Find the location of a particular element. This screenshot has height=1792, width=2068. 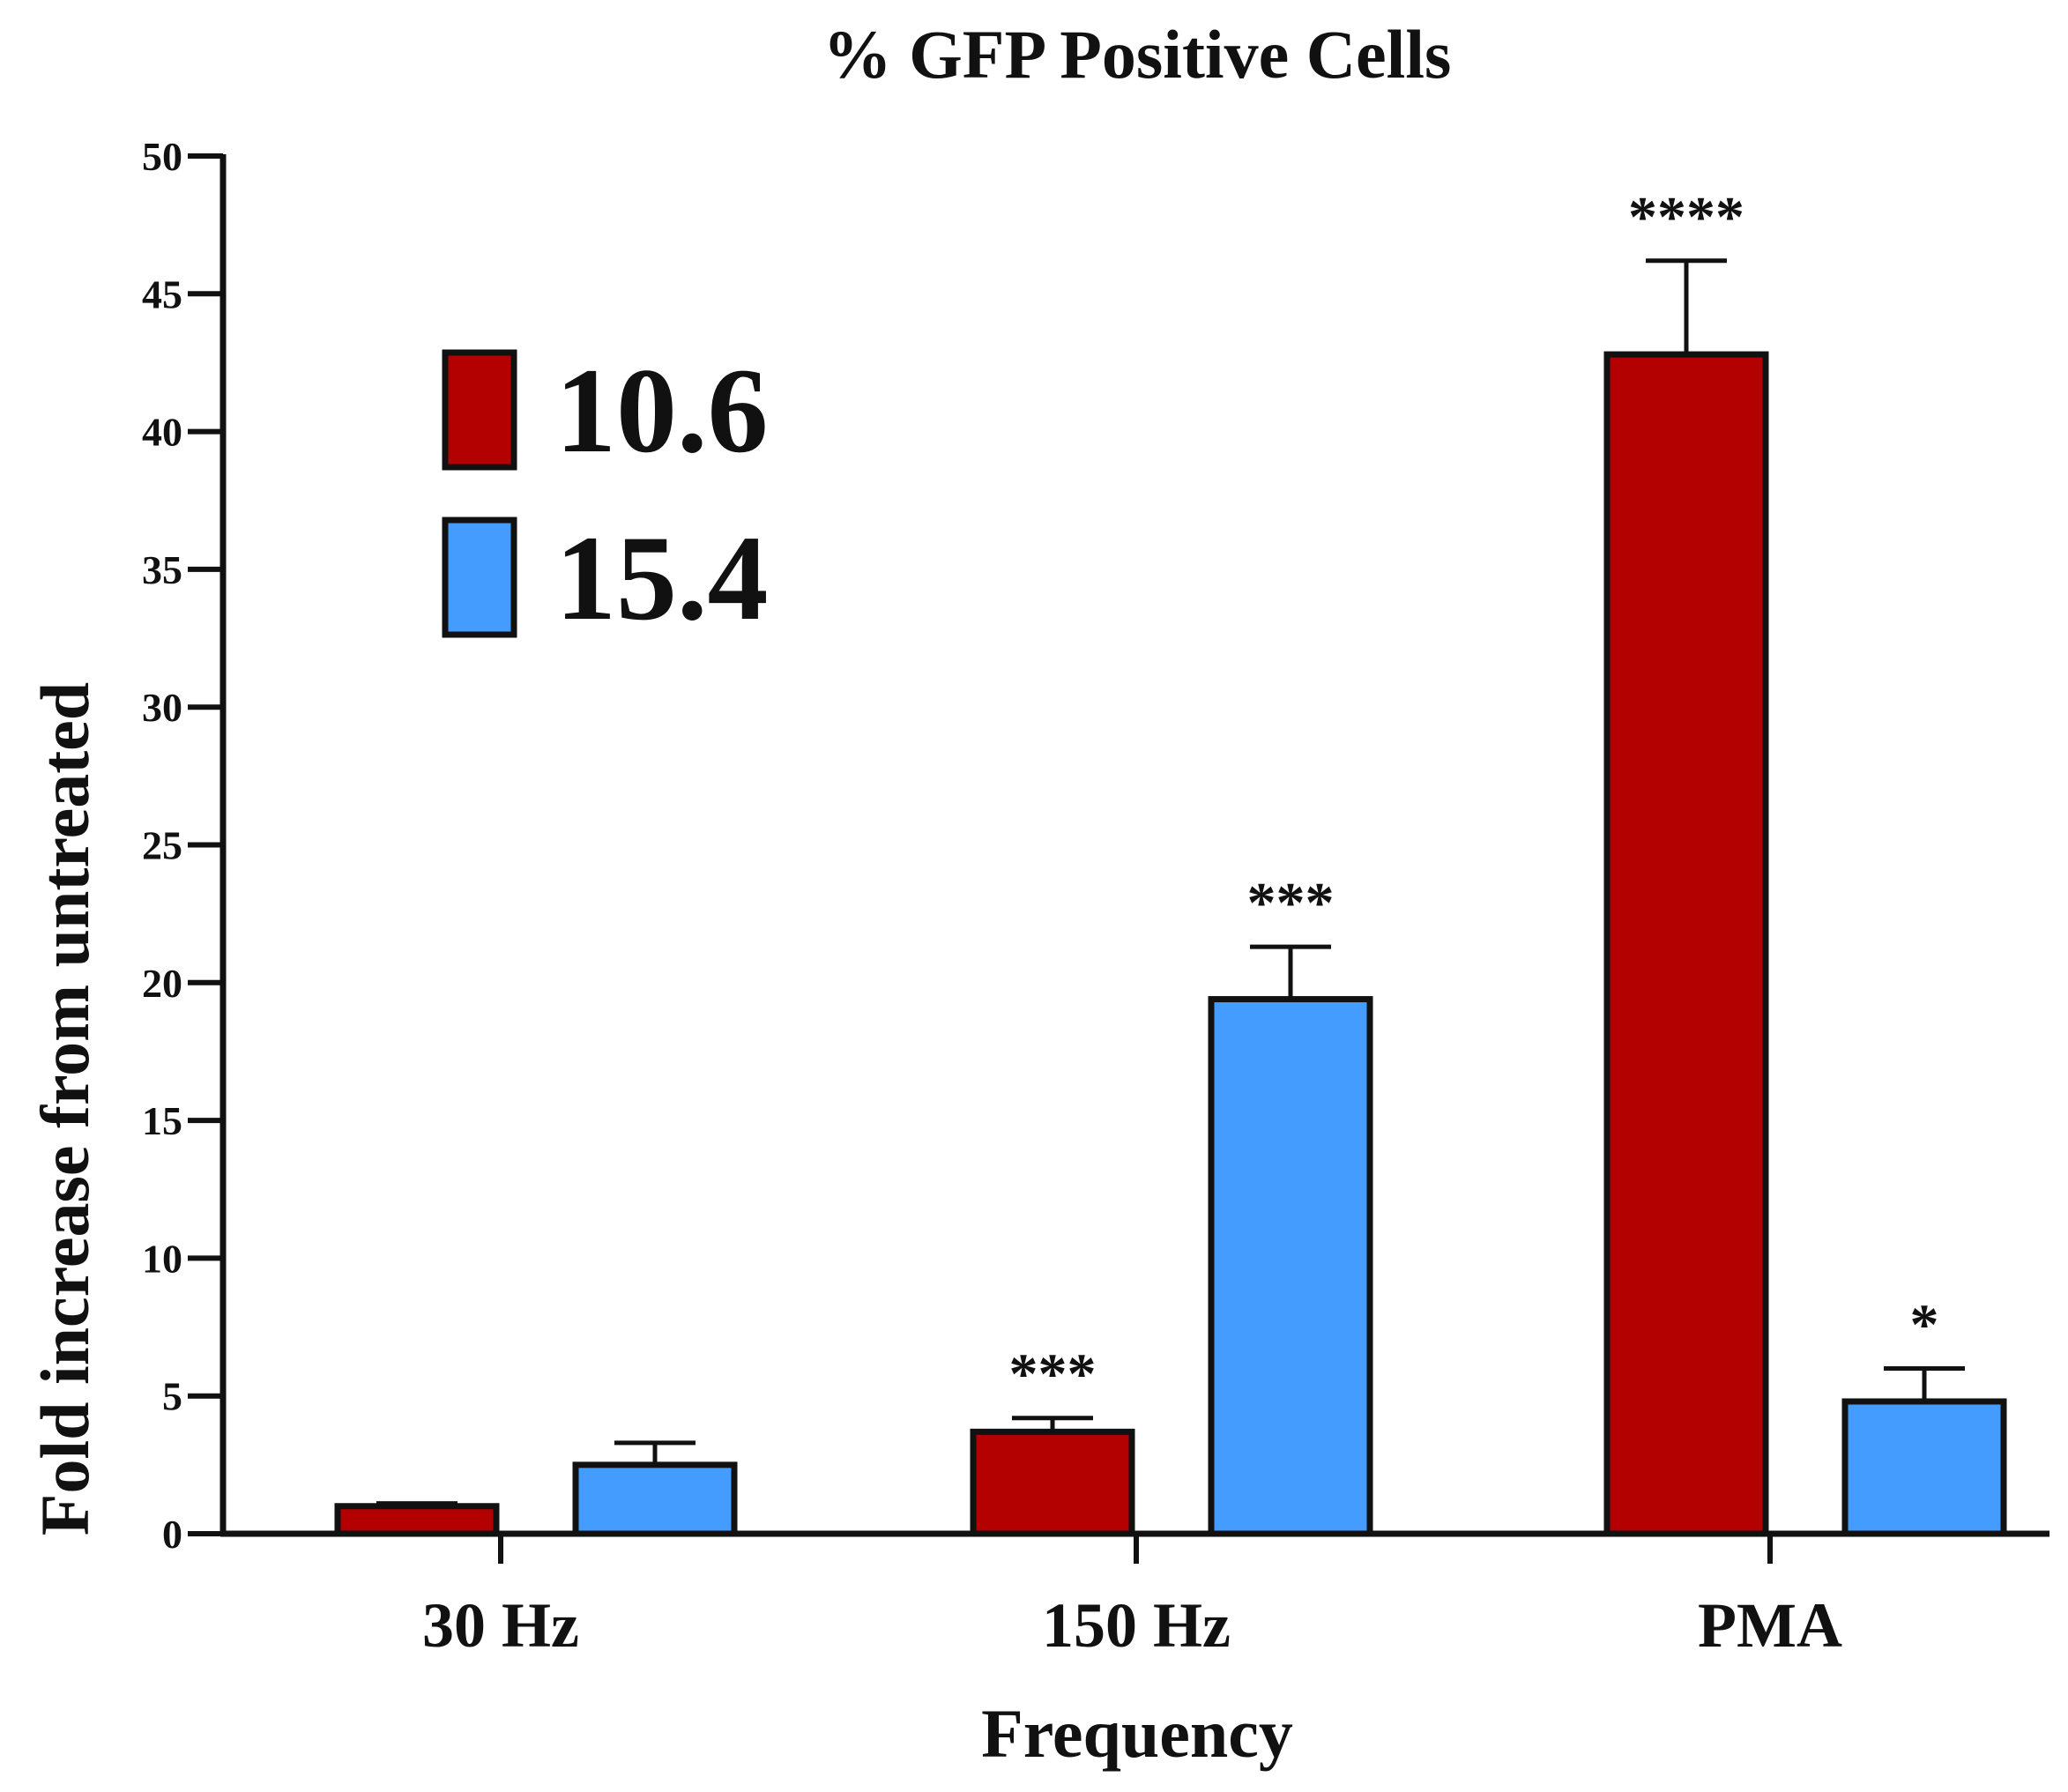

y-tick-label: 25 is located at coordinates (162, 846).